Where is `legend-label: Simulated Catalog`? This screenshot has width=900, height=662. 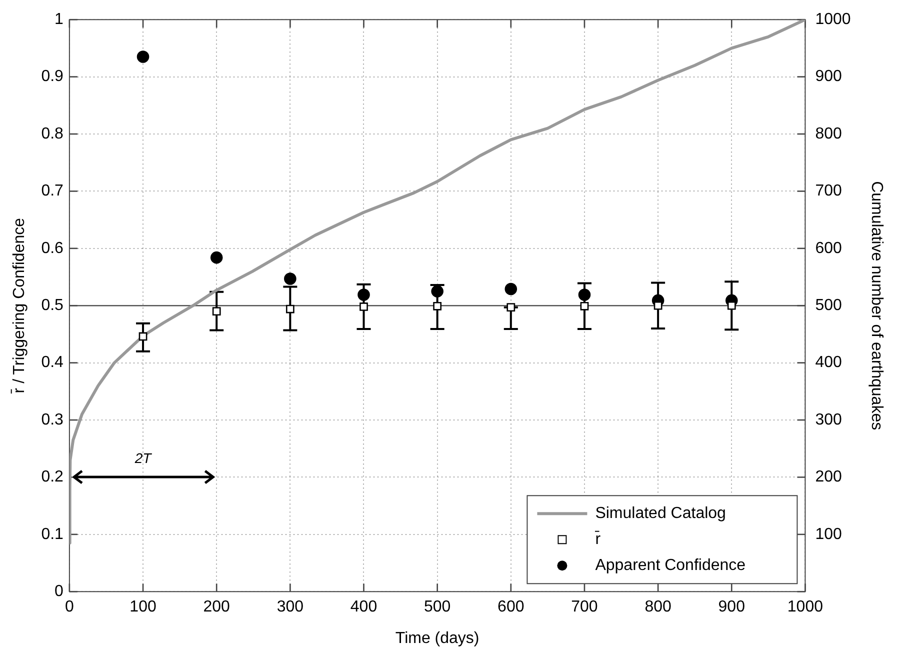 legend-label: Simulated Catalog is located at coordinates (660, 513).